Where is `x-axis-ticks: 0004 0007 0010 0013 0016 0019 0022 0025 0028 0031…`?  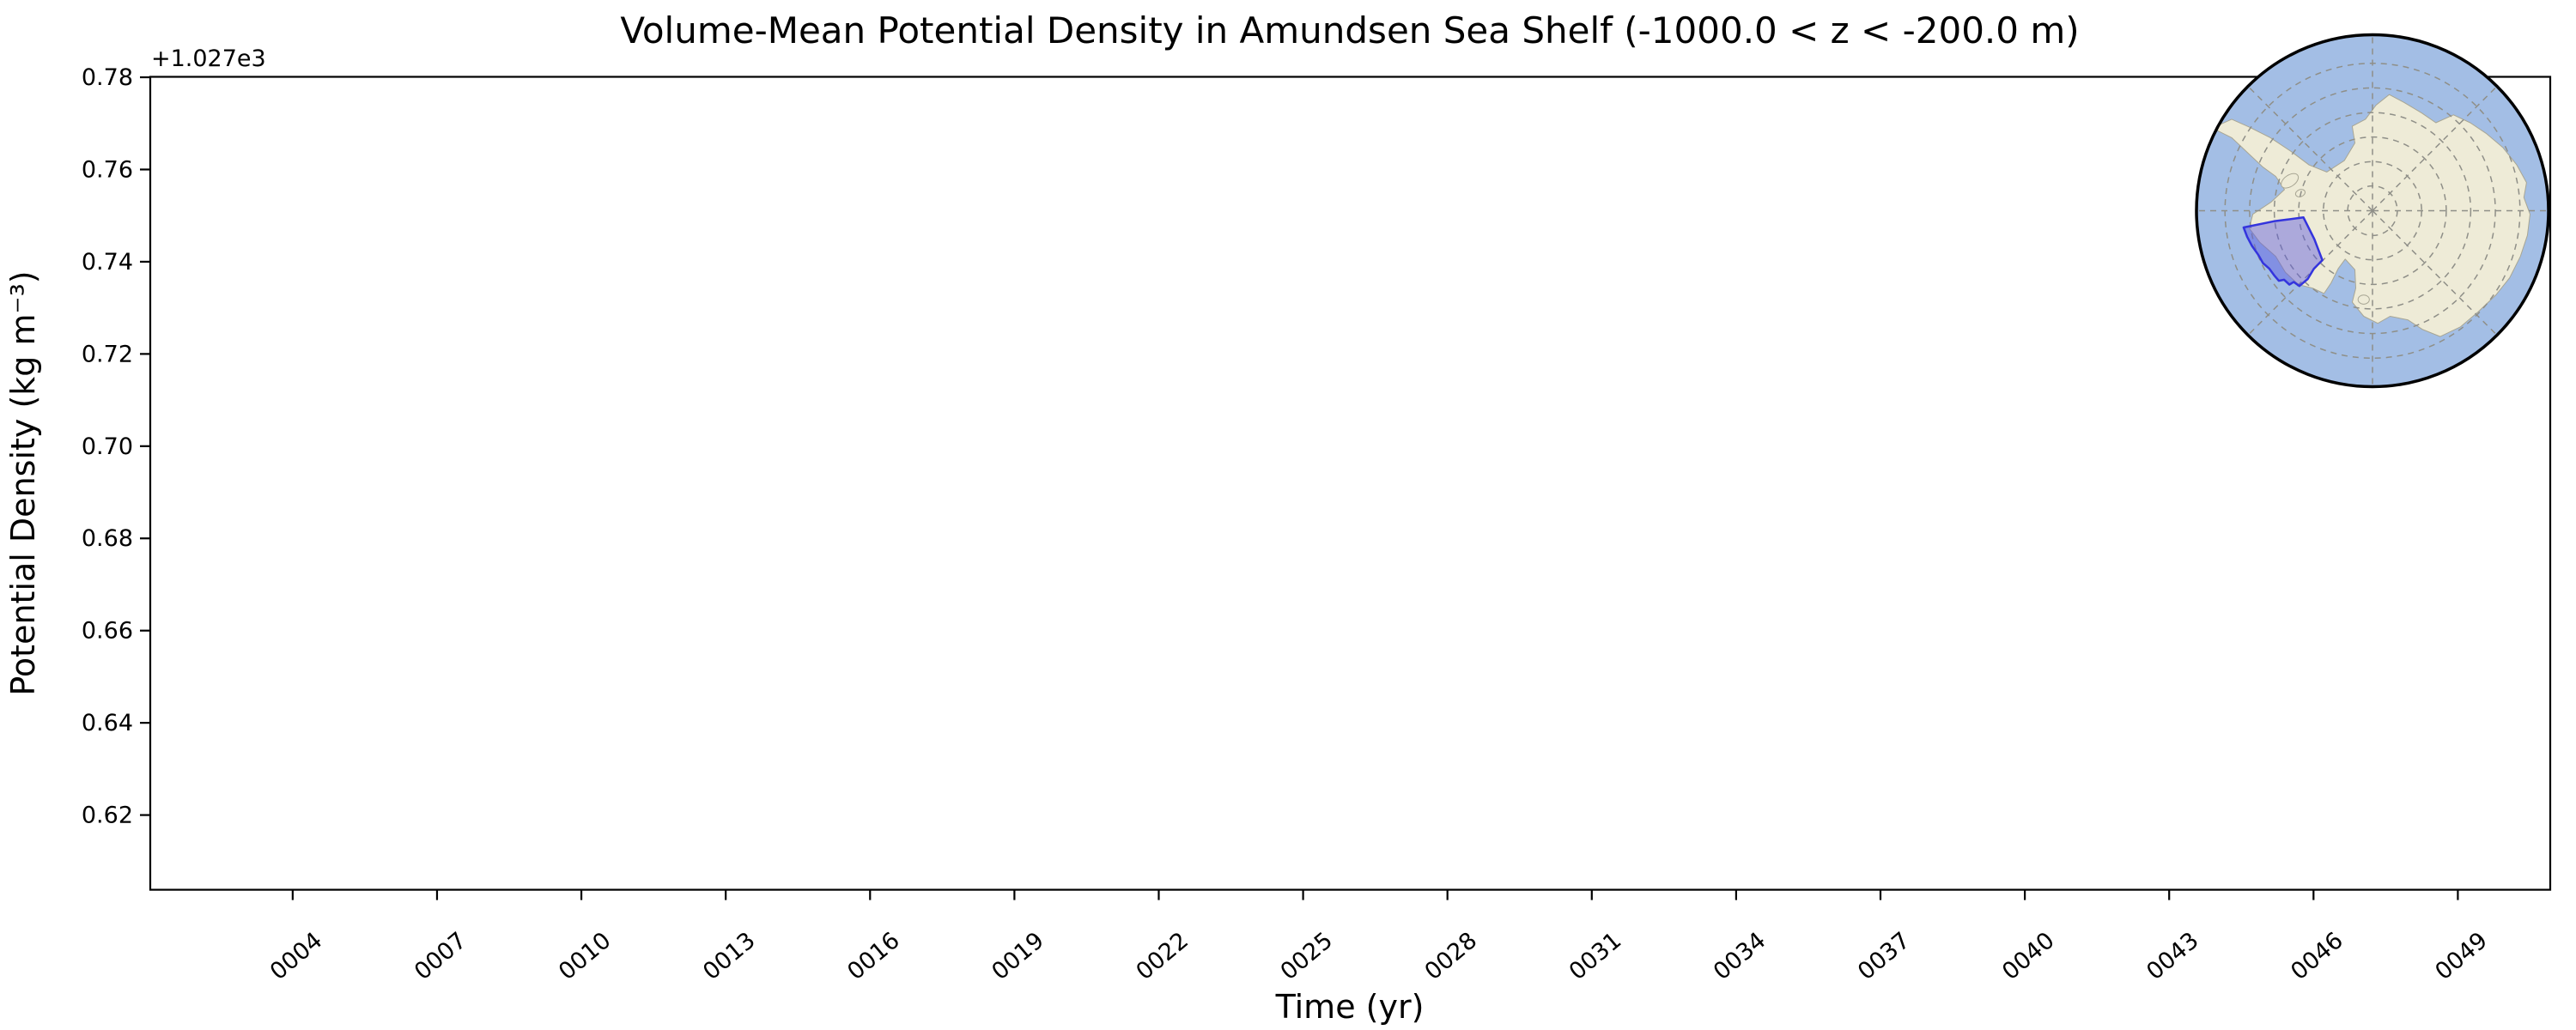
x-axis-ticks: 0004 0007 0010 0013 0016 0019 0022 0025 0028 0031… is located at coordinates (1379, 937).